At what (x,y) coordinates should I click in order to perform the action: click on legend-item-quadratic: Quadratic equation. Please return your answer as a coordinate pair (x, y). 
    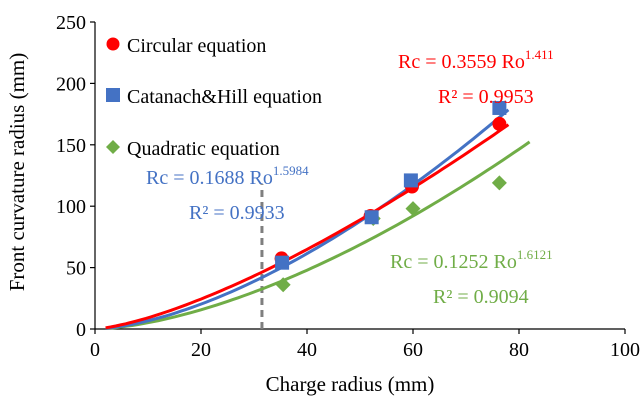
    Looking at the image, I should click on (193, 149).